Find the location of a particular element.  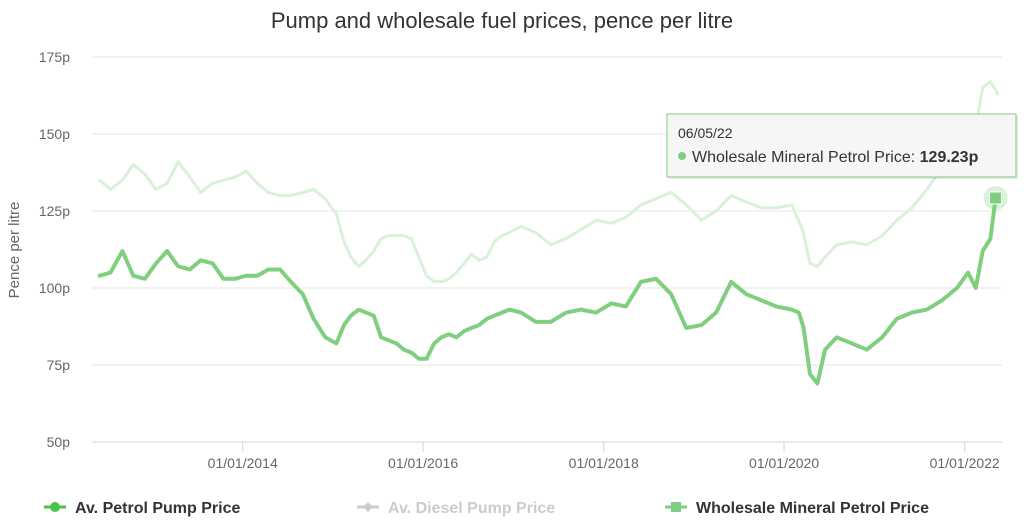

legend-diamond-icon is located at coordinates (368, 507).